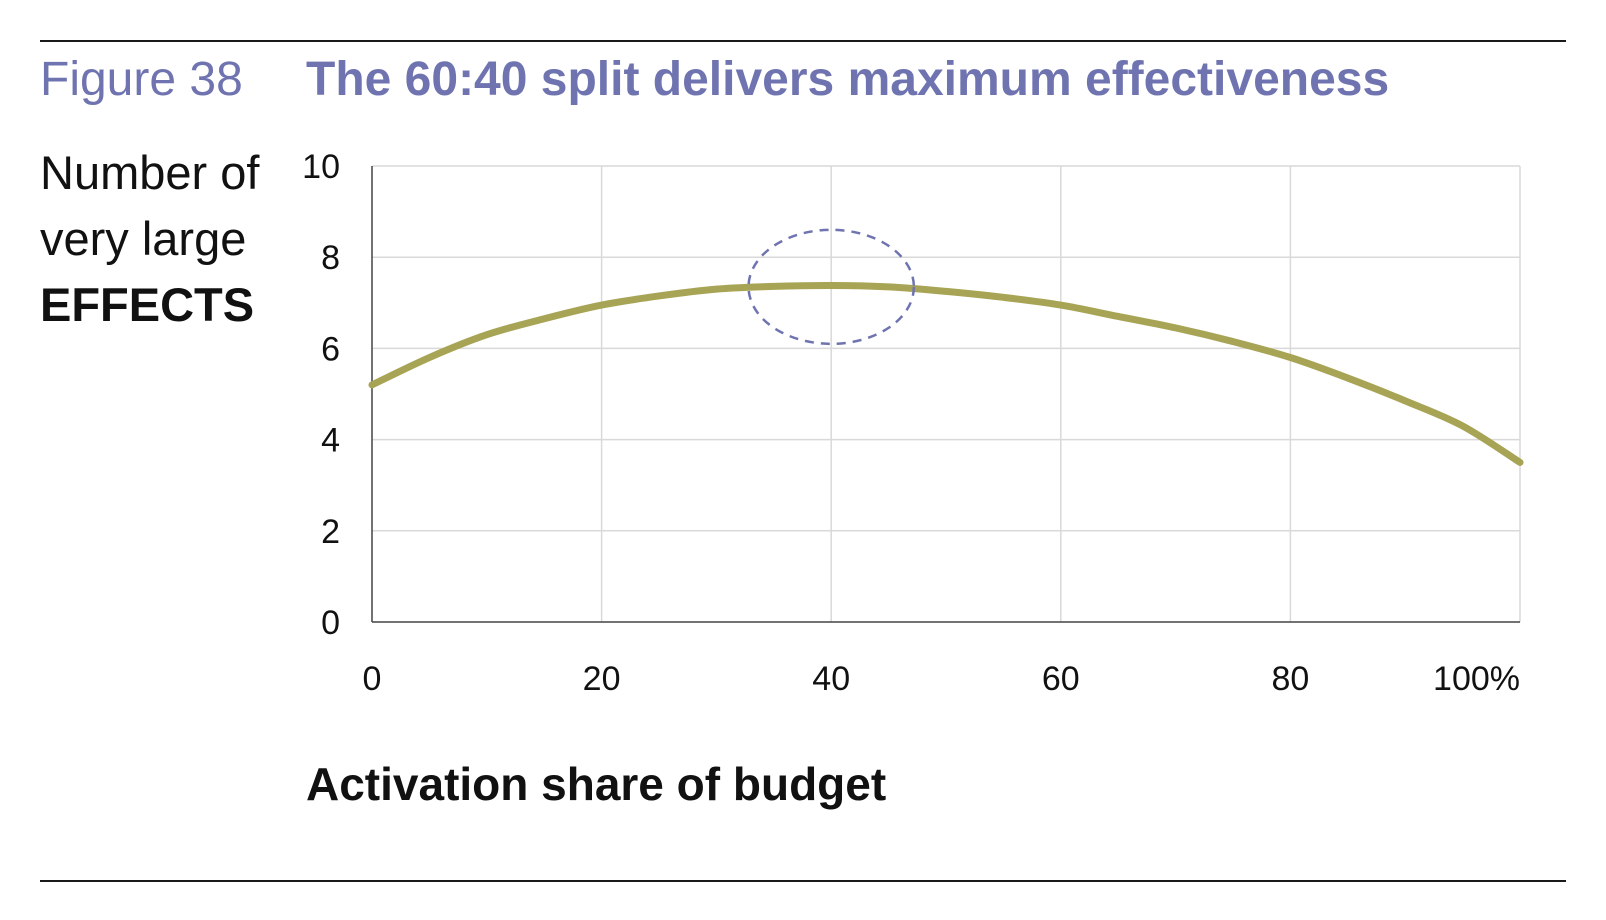 This screenshot has width=1606, height=920. What do you see at coordinates (321, 167) in the screenshot?
I see `y-tick-label-10: 10` at bounding box center [321, 167].